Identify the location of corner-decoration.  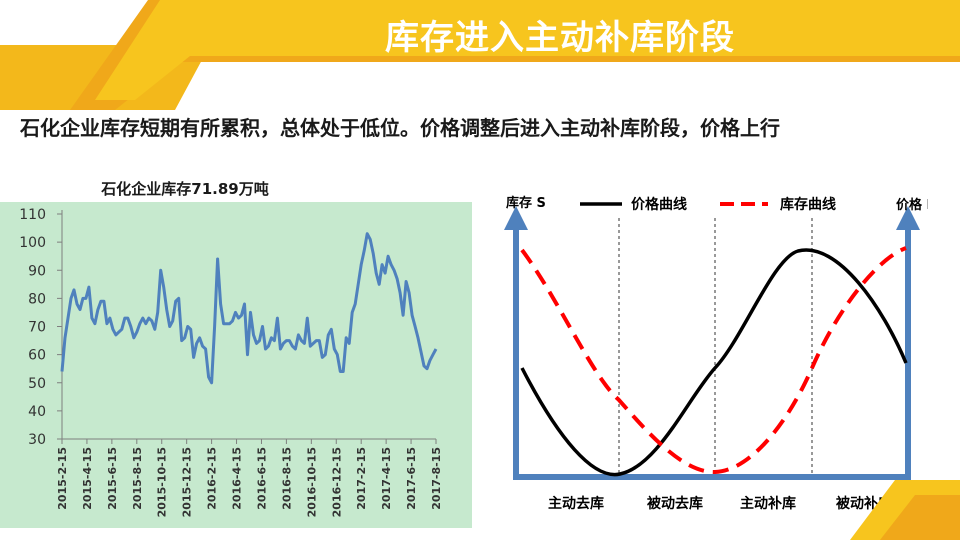
(905, 510).